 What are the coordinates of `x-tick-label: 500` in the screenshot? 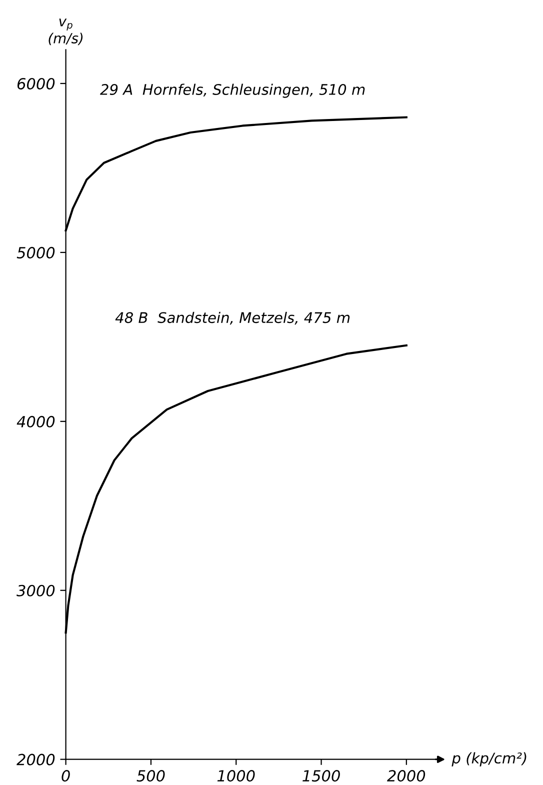 It's located at (150, 776).